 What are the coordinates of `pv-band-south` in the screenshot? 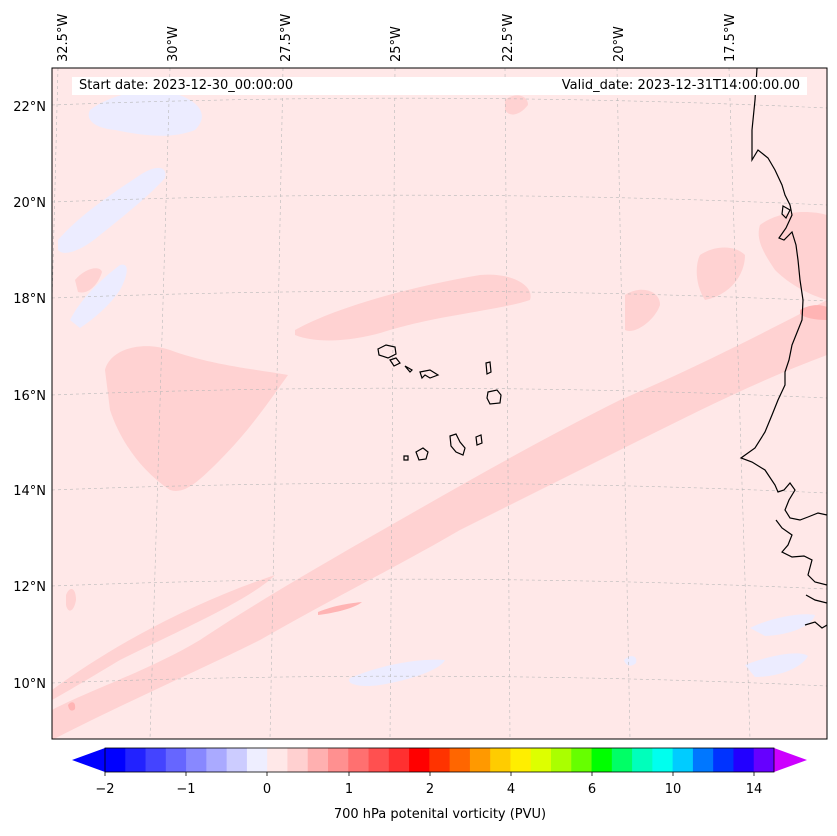 It's located at (163, 637).